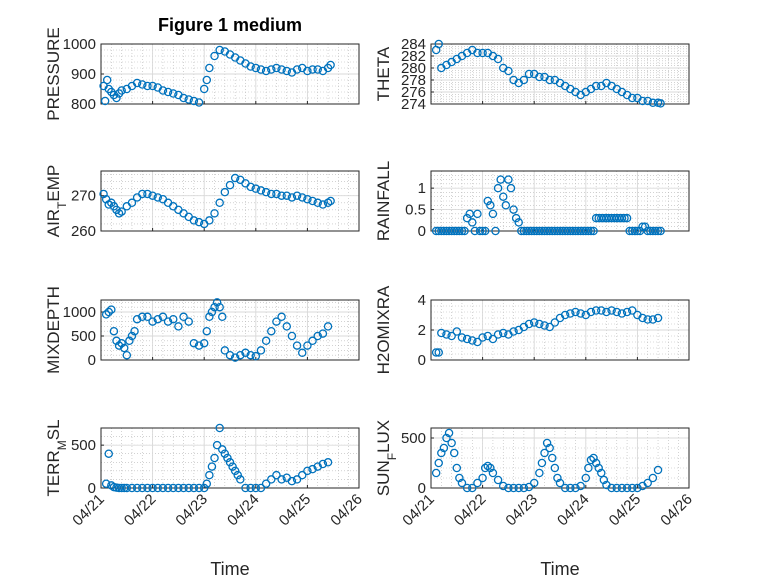 The image size is (778, 583). Describe the element at coordinates (83, 231) in the screenshot. I see `y-tick-label: 260` at that location.